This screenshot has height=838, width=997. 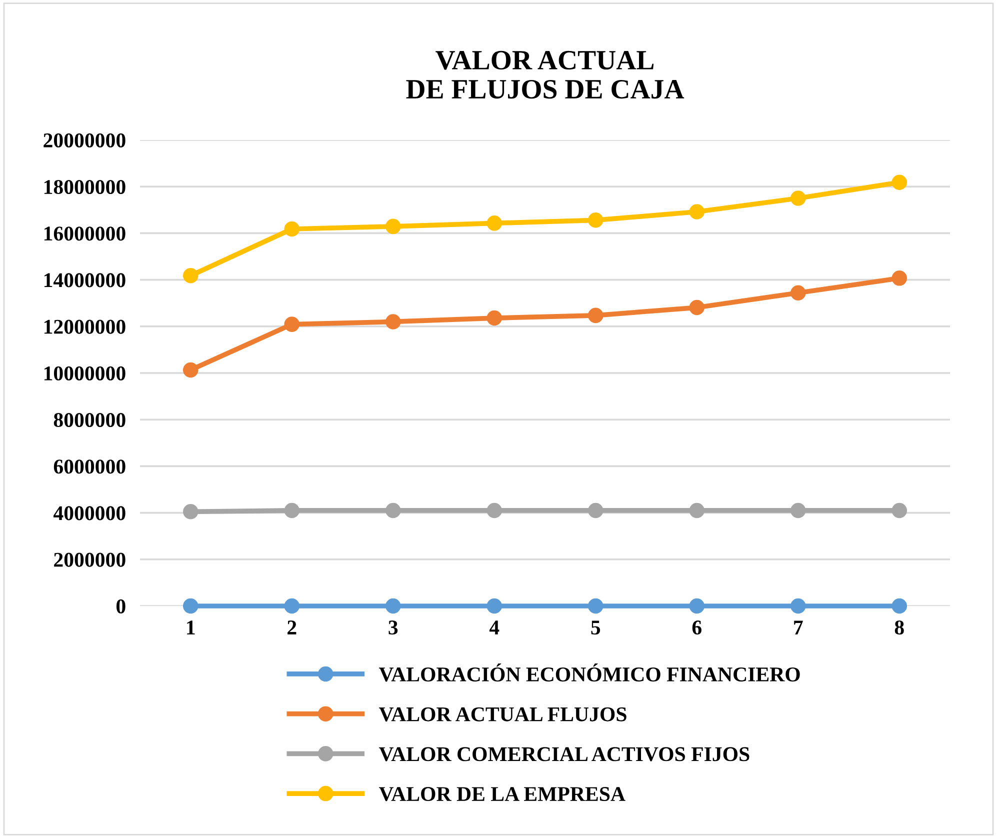 What do you see at coordinates (90, 420) in the screenshot?
I see `y-tick-label: 8000000` at bounding box center [90, 420].